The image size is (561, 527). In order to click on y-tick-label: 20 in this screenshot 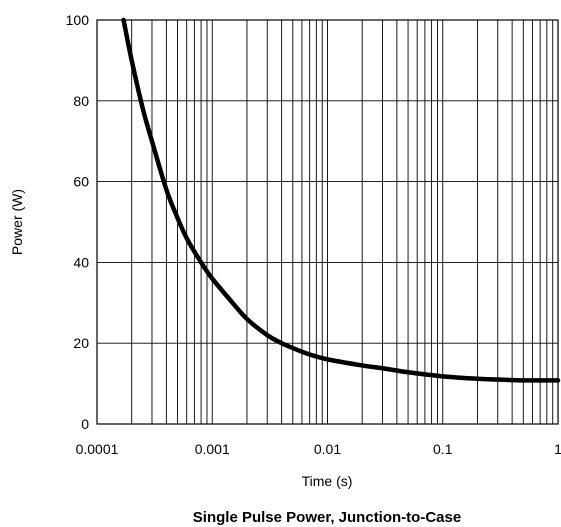, I will do `click(81, 343)`.